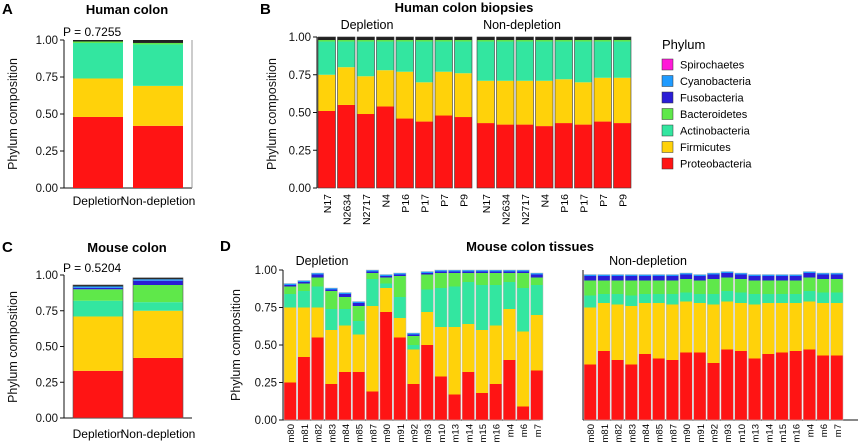 The width and height of the screenshot is (860, 447). What do you see at coordinates (127, 9) in the screenshot?
I see `chart-title: Human colon` at bounding box center [127, 9].